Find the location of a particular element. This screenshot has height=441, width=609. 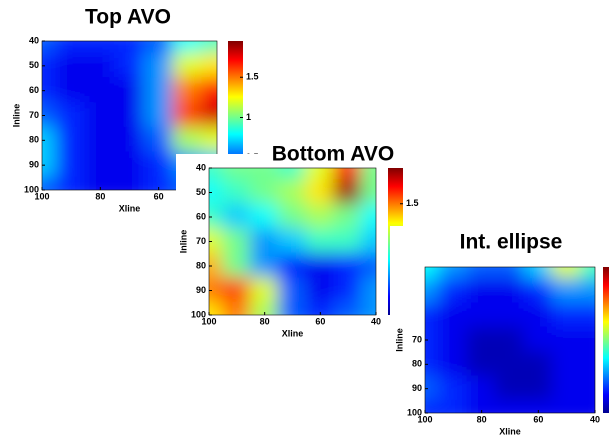

x-axis-label: Xline is located at coordinates (130, 208).